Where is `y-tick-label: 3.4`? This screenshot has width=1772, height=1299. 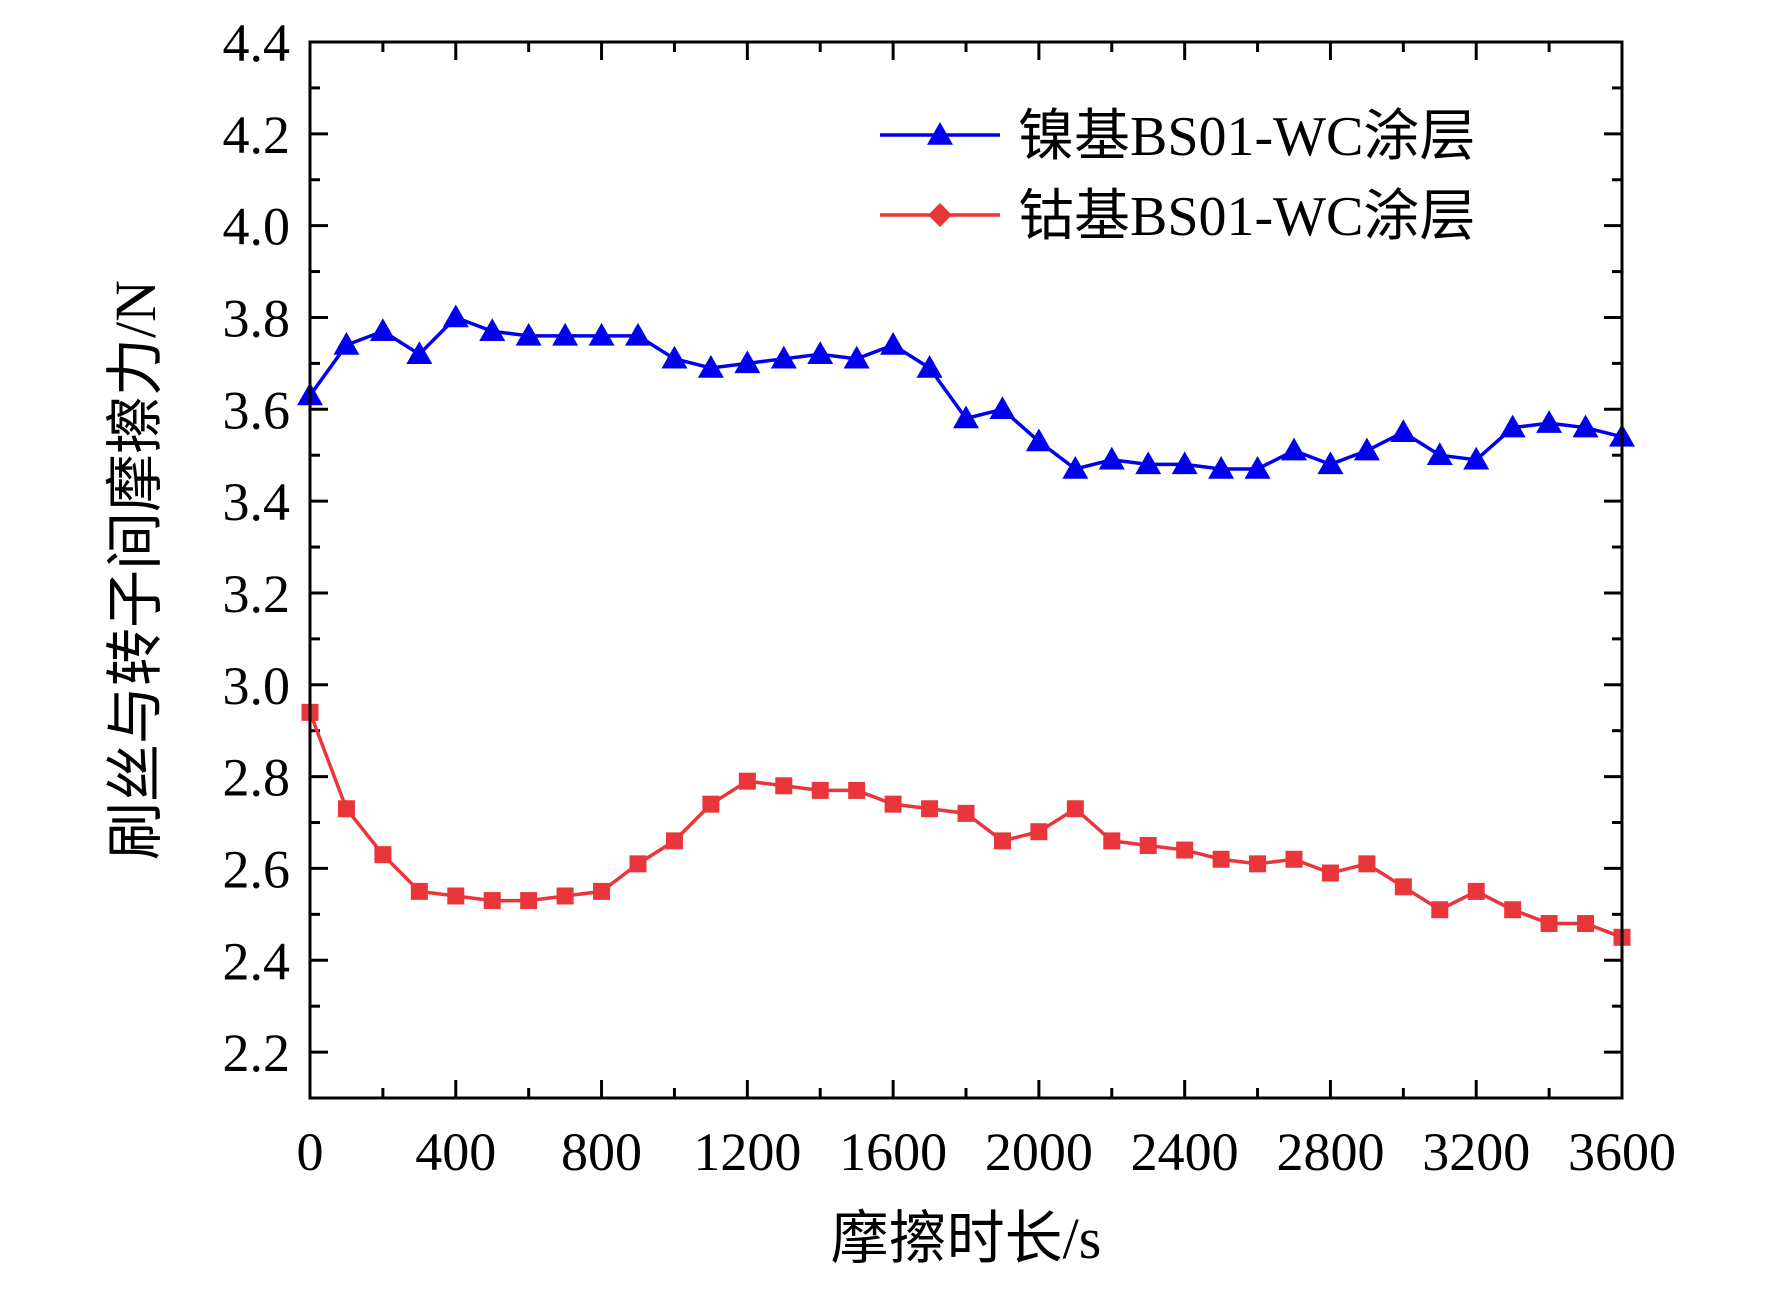
y-tick-label: 3.4 is located at coordinates (257, 502).